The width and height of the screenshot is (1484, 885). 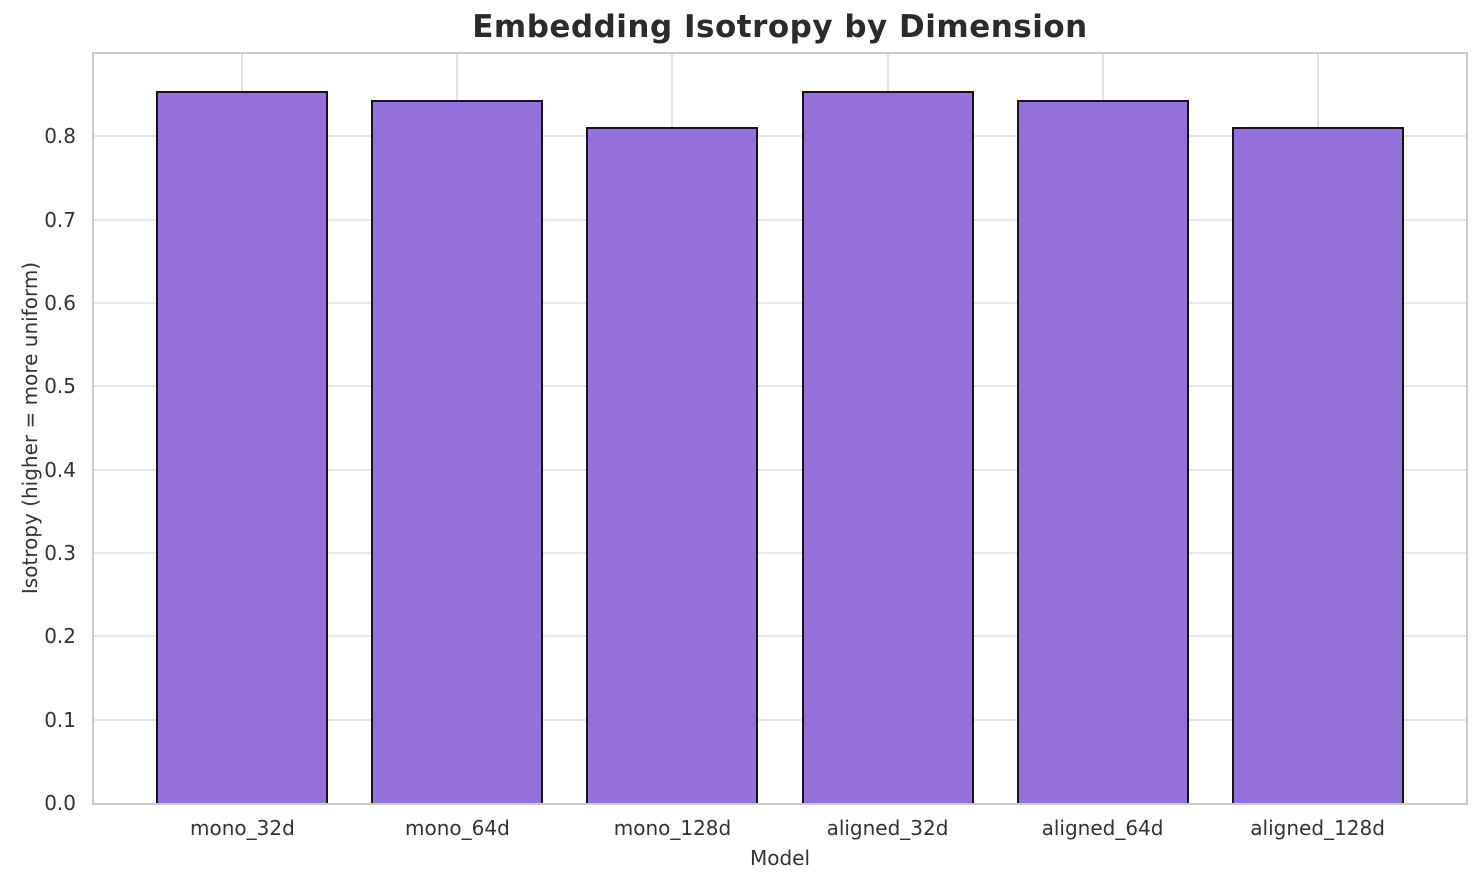 What do you see at coordinates (242, 828) in the screenshot?
I see `x-tick-label: mono_32d` at bounding box center [242, 828].